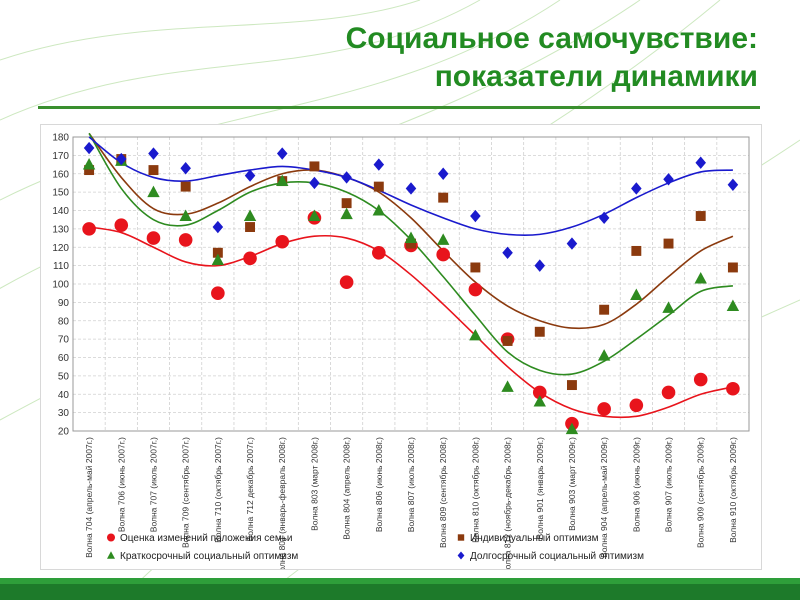 The width and height of the screenshot is (800, 600). I want to click on y-tick-label: 110, so click(61, 266).